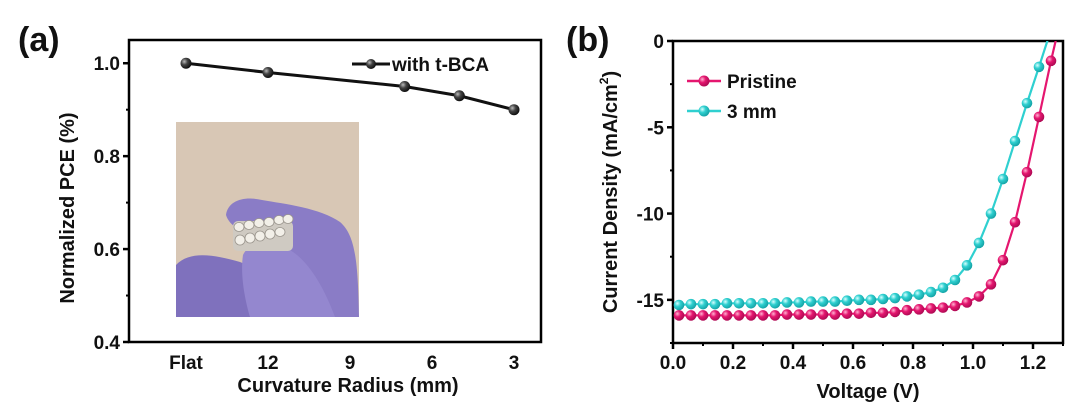 The image size is (1088, 412). What do you see at coordinates (742, 97) in the screenshot?
I see `panel-b-legend: Pristine 3 mm` at bounding box center [742, 97].